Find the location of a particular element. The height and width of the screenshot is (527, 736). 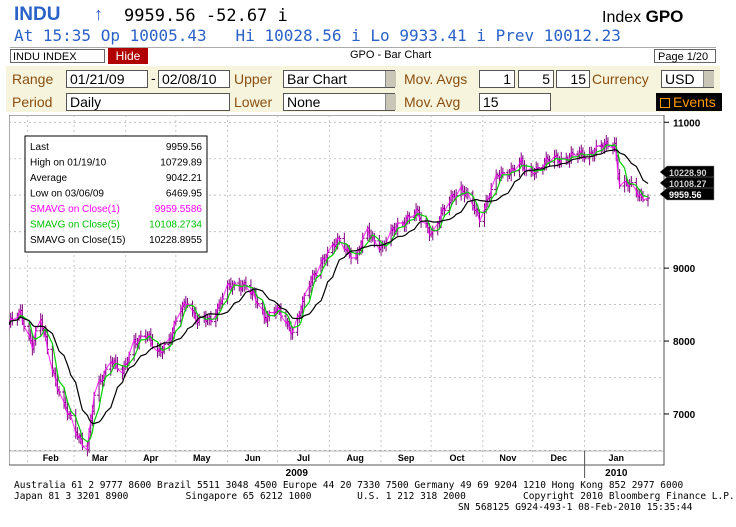

y-tick-label: 9000 is located at coordinates (684, 269).